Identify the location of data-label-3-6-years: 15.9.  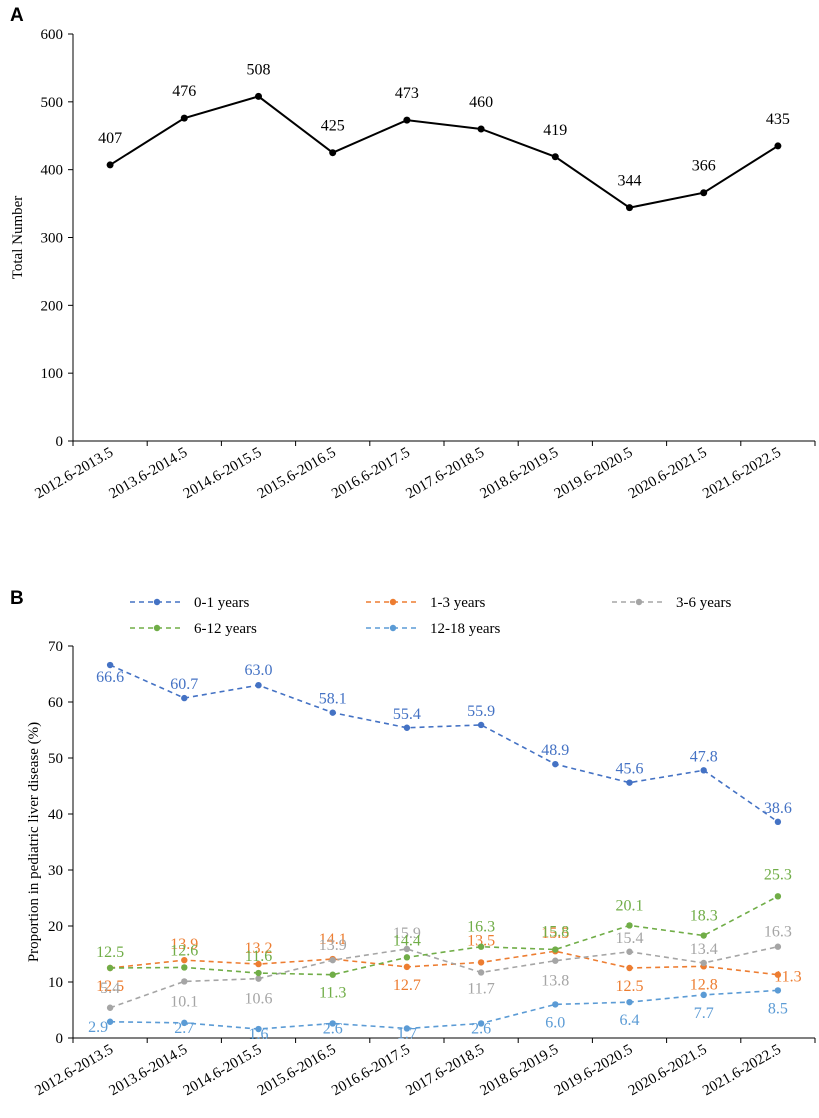
(407, 933).